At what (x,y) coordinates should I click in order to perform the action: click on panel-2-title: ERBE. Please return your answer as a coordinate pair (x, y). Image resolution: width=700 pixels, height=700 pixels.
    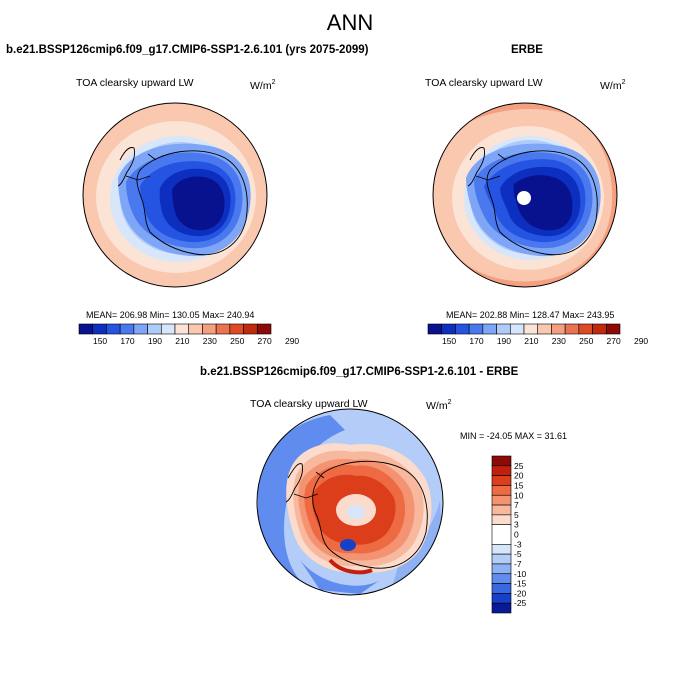
    Looking at the image, I should click on (527, 50).